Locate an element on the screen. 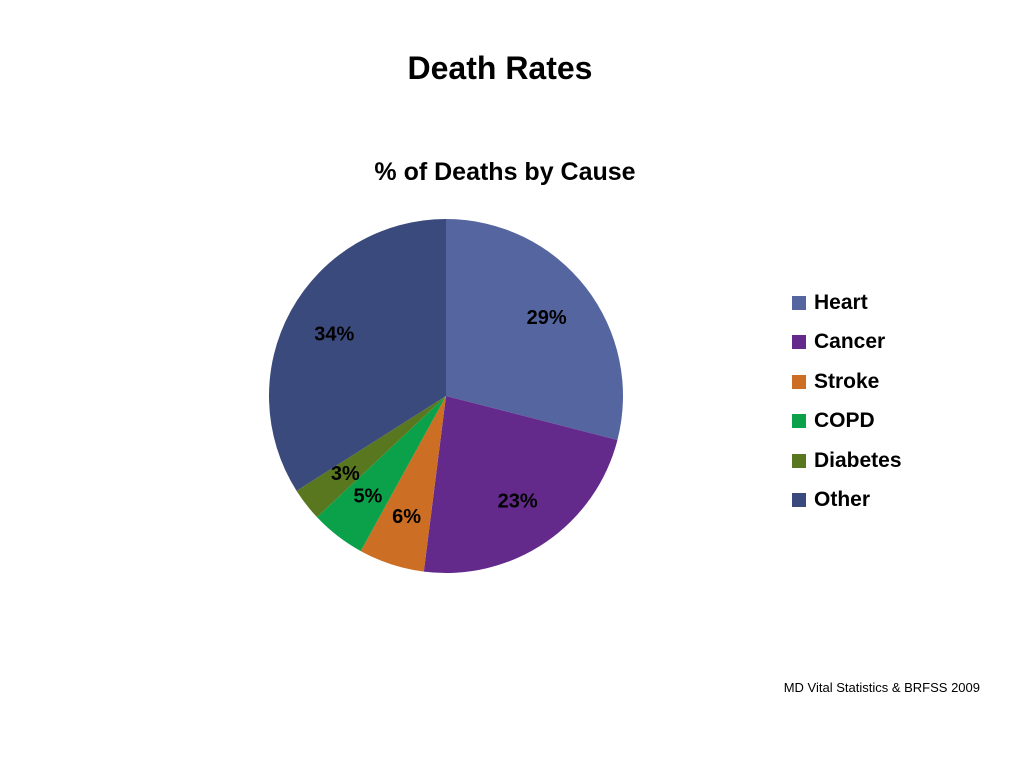 The image size is (1024, 768). legend-label: Stroke is located at coordinates (847, 381).